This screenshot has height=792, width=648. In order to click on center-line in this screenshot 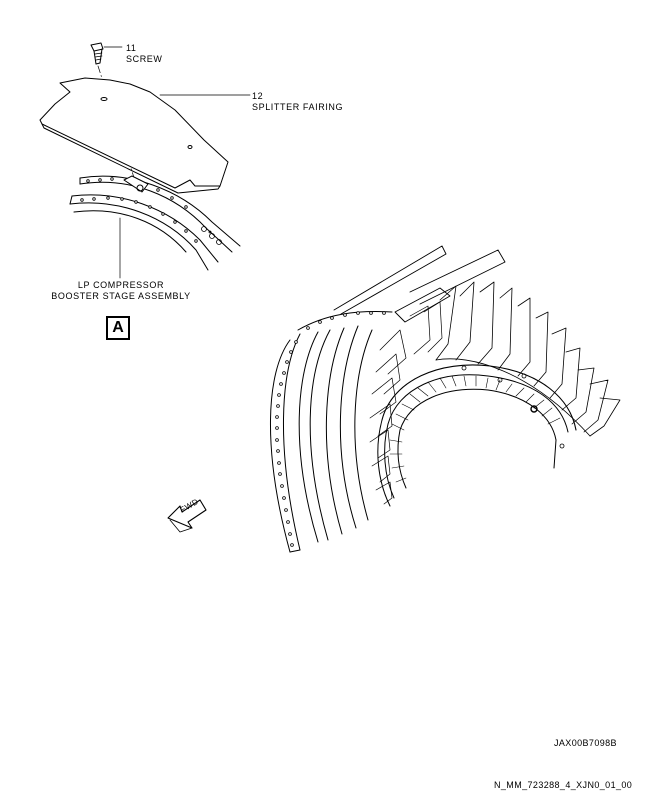, I will do `click(118, 128)`.